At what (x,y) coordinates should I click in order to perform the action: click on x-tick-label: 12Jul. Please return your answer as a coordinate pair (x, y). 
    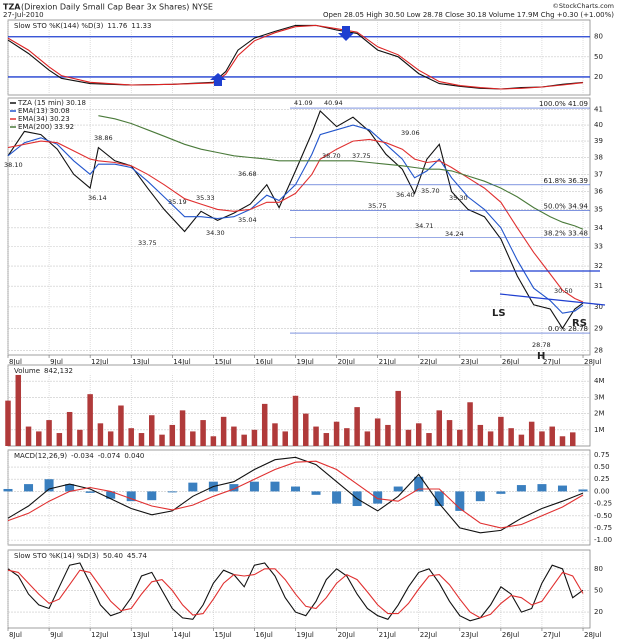
    Looking at the image, I should click on (99, 362).